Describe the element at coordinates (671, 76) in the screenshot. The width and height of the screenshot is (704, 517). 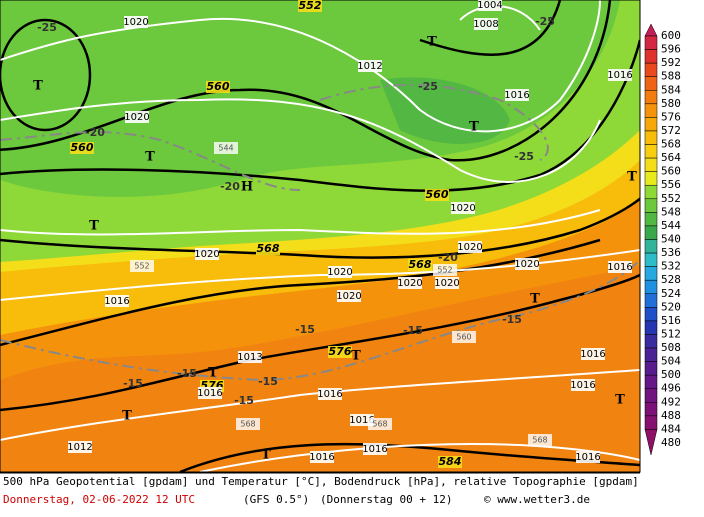
I see `colorbar-label: 588` at that location.